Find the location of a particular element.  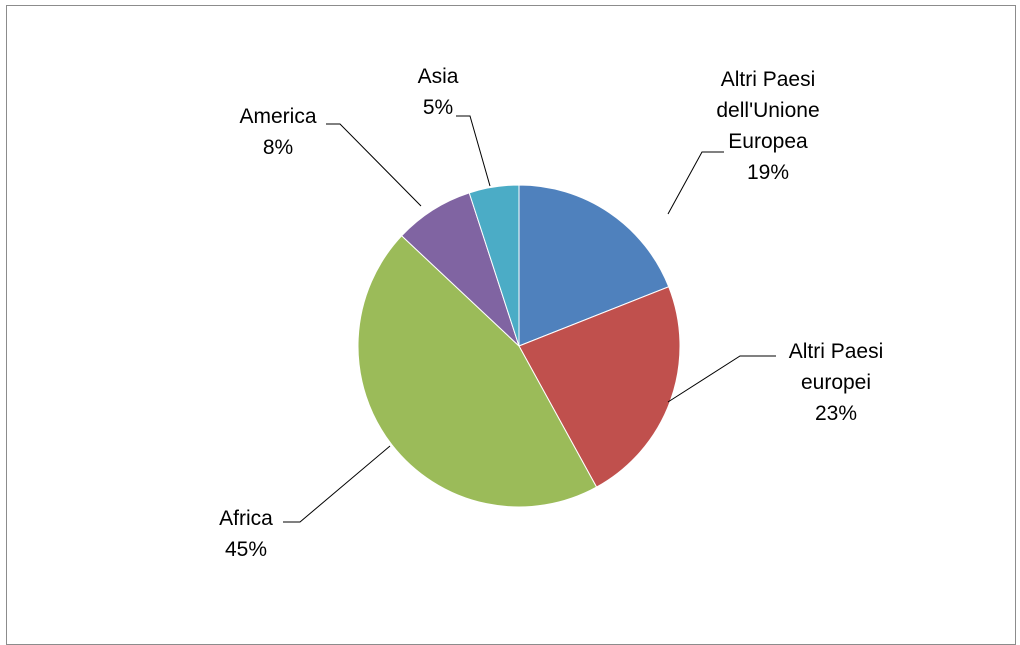

slice-percent-1: 23% is located at coordinates (836, 413).